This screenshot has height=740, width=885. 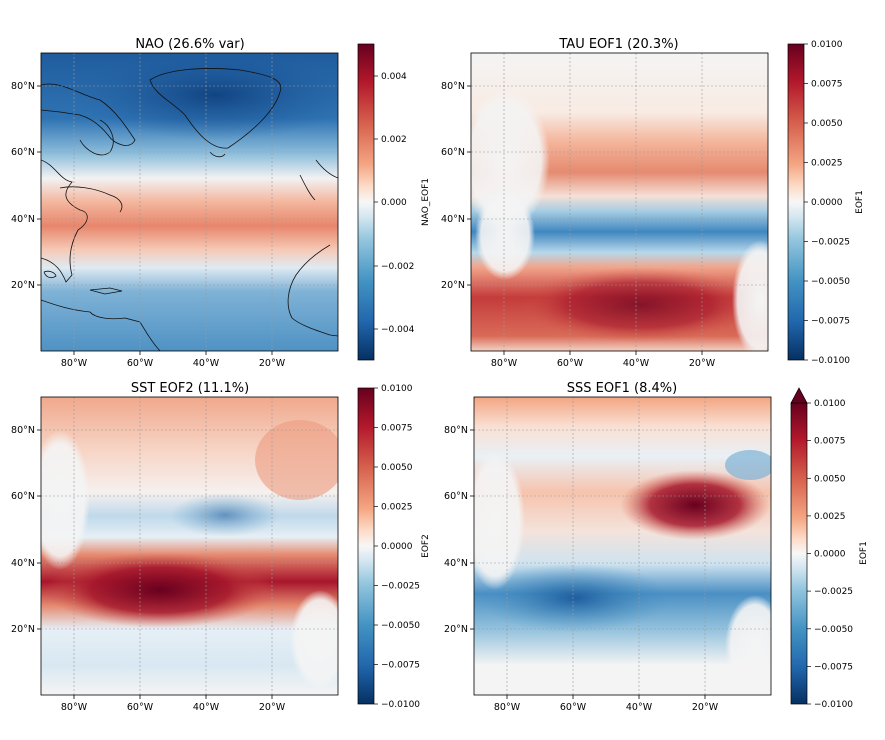 I want to click on nao-northern-low, so click(x=206, y=96).